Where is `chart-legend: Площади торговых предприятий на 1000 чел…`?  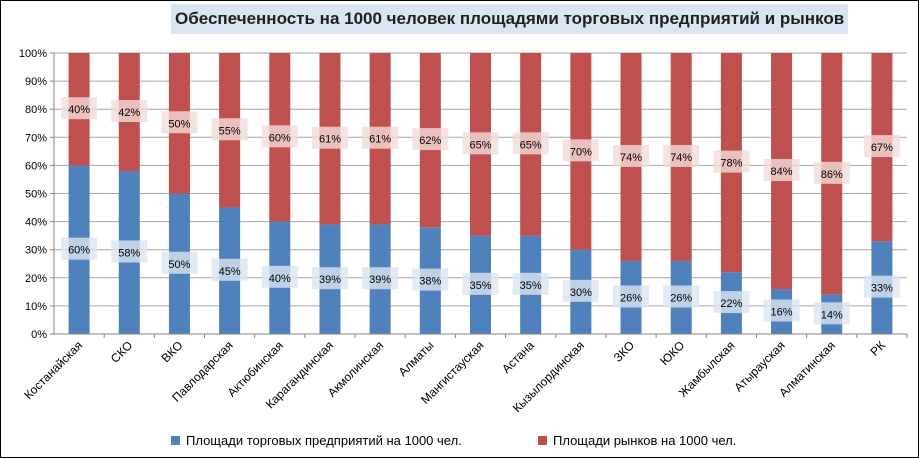 chart-legend: Площади торговых предприятий на 1000 чел… is located at coordinates (459, 442).